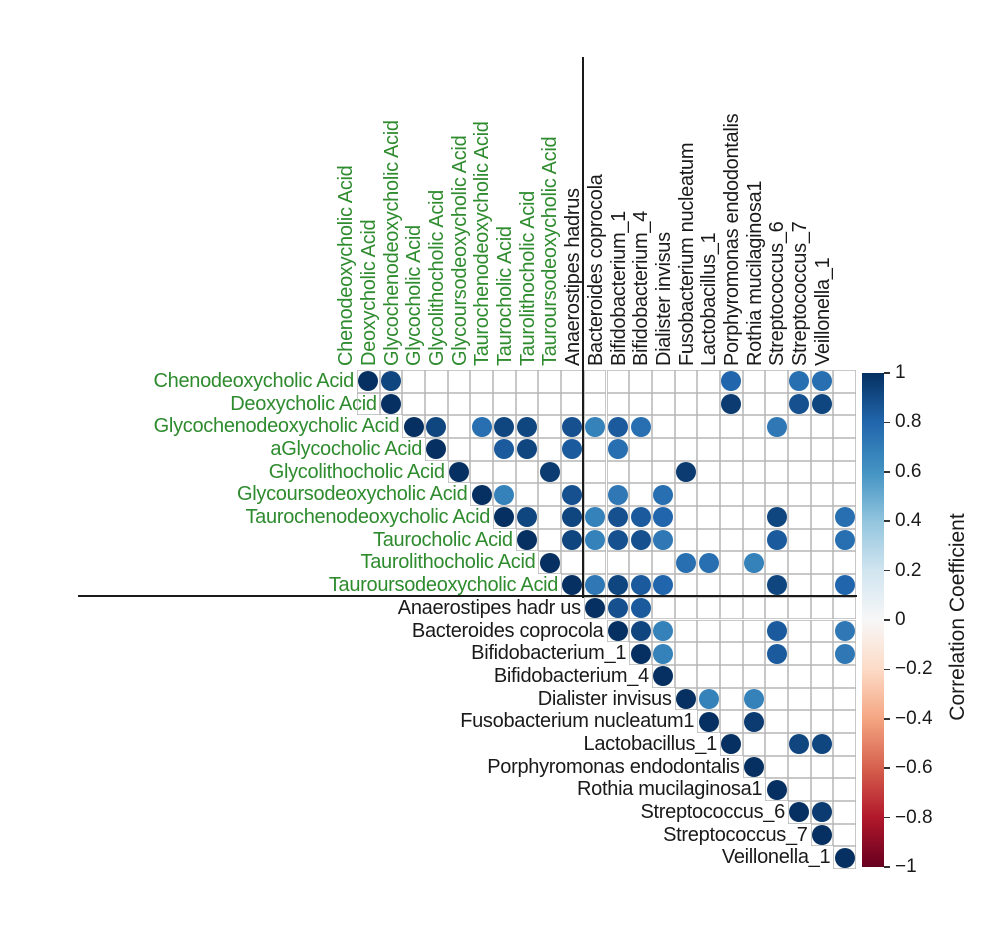  Describe the element at coordinates (356, 471) in the screenshot. I see `row-label-bile-acid: Glycolithocholic Acid` at that location.